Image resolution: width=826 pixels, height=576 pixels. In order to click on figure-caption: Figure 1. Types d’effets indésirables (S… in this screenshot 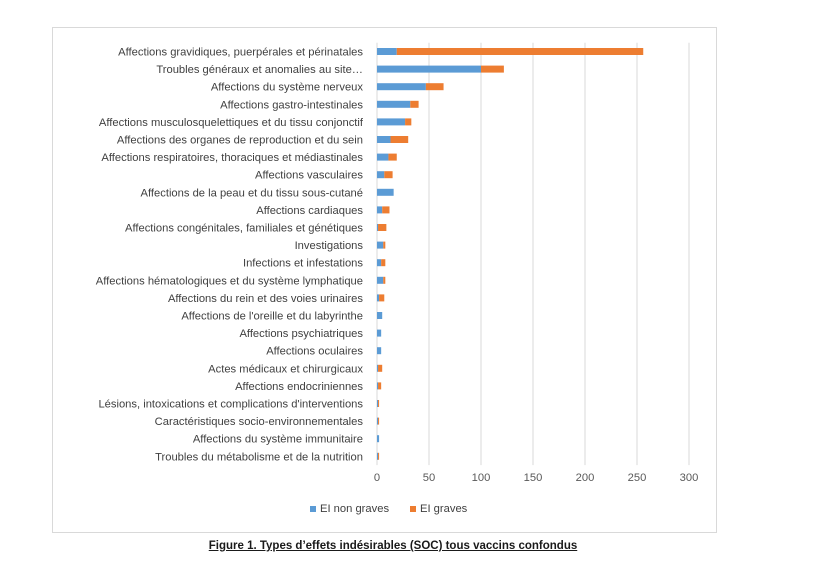, I will do `click(393, 546)`.